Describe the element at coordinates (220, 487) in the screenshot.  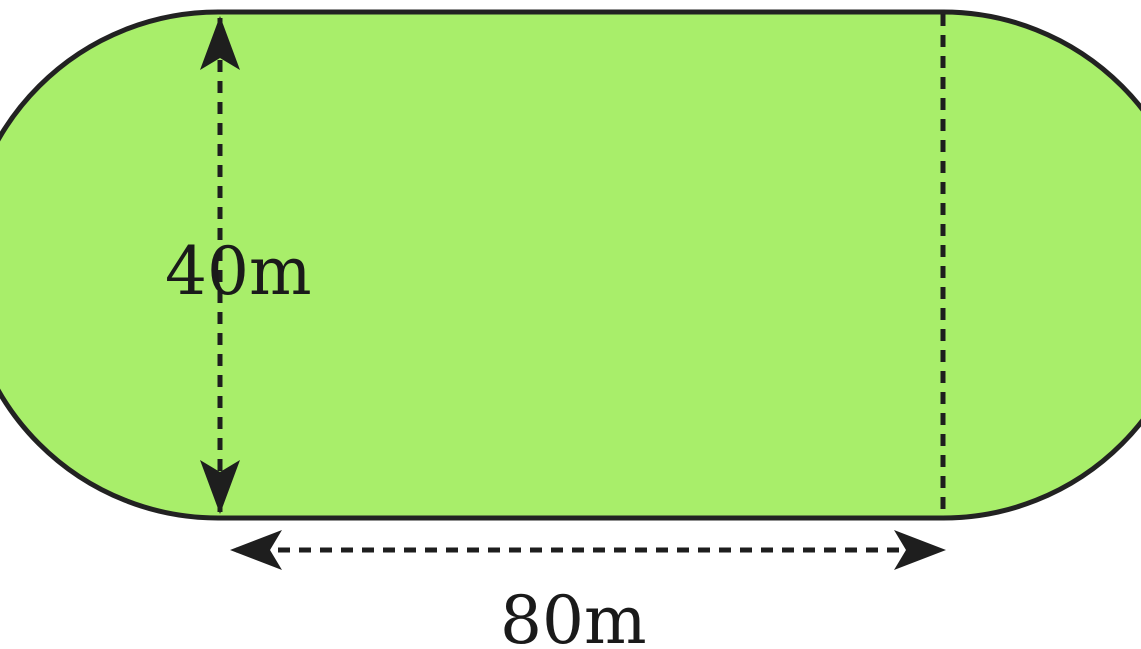
I see `width-arrow-bottom` at that location.